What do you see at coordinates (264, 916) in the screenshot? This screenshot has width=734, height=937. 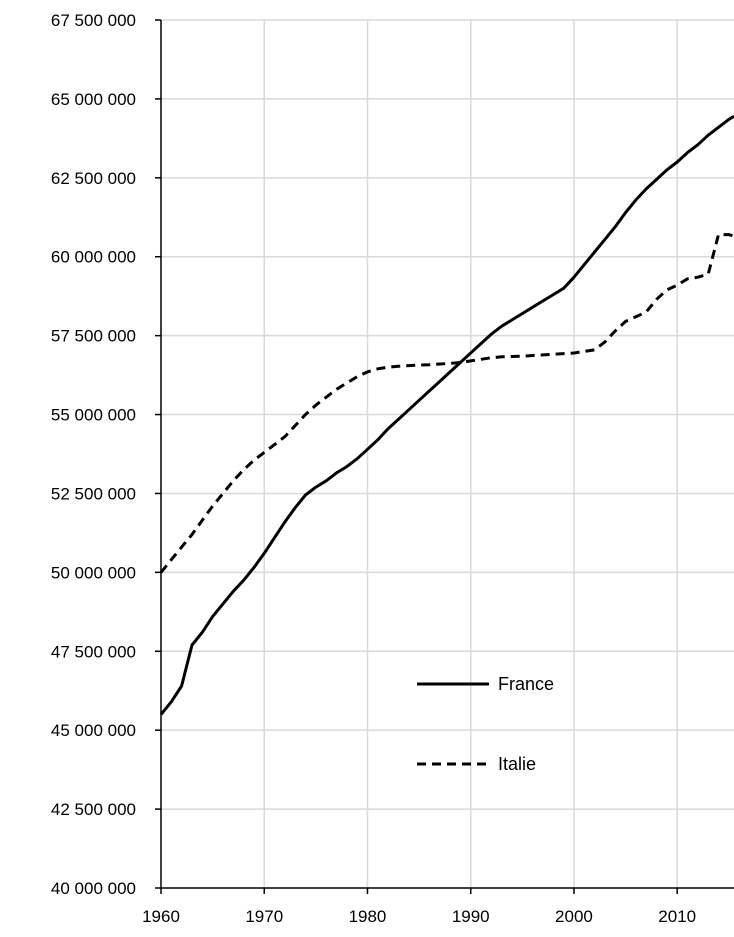 I see `x-tick-label: 1970` at bounding box center [264, 916].